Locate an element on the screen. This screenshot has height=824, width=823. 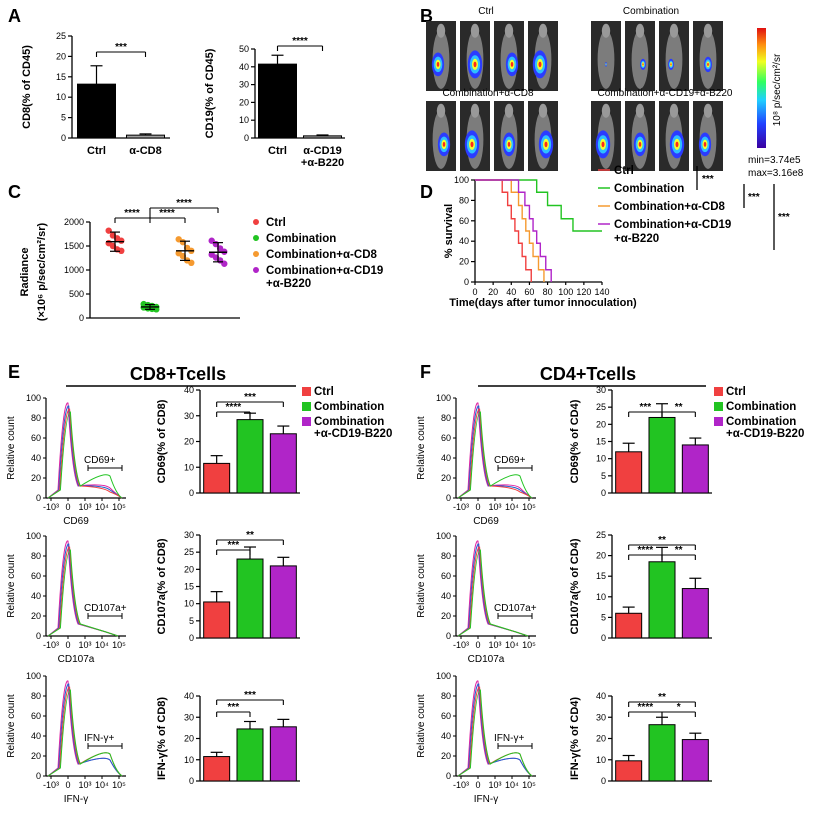
legend-label: Combination+α-CD19 +α-B220 is located at coordinates (672, 232).